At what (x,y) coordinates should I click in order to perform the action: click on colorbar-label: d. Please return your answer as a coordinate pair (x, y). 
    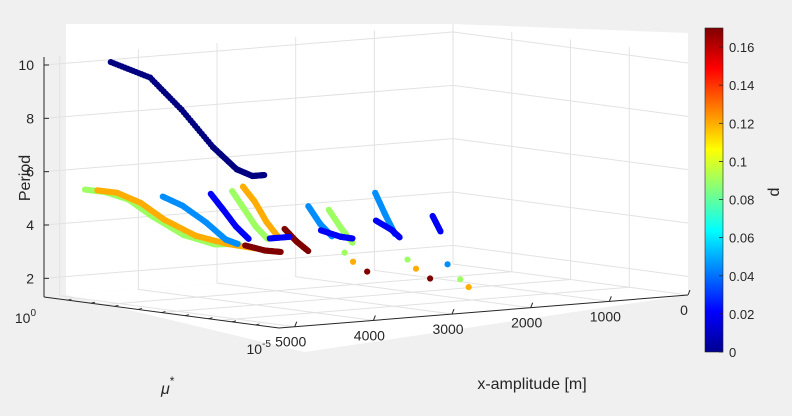
    Looking at the image, I should click on (774, 192).